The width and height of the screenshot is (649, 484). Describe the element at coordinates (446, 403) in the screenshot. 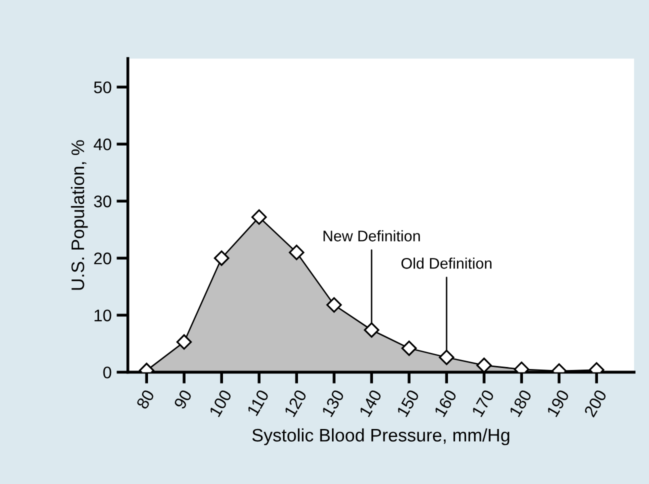

I see `x-tick-label: 160` at that location.